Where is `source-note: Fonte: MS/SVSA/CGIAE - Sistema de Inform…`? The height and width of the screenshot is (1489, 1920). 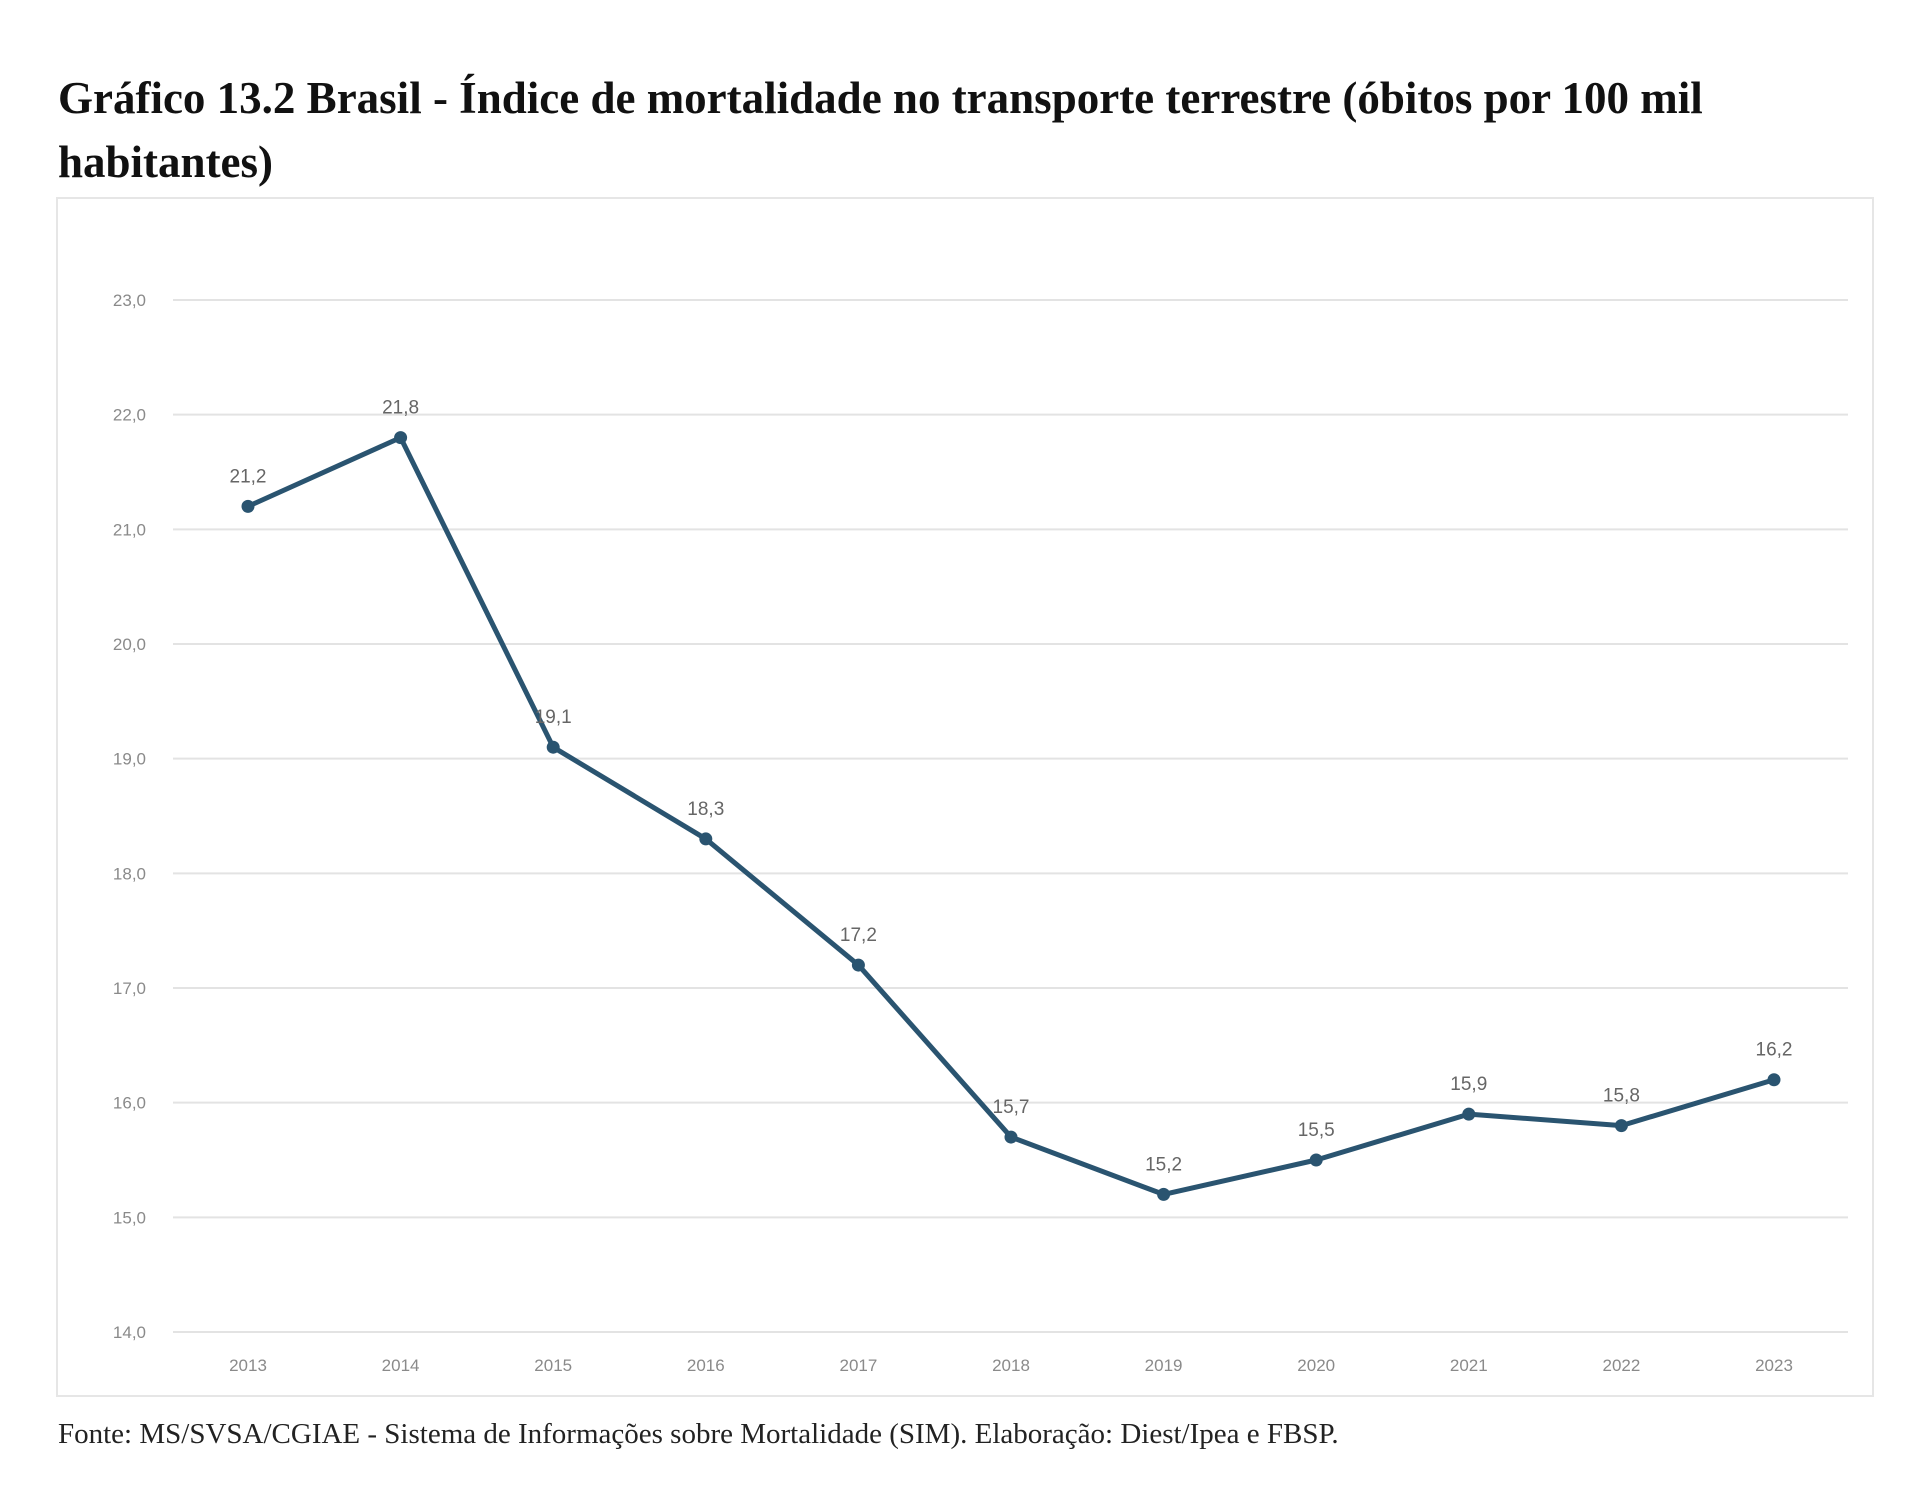
source-note: Fonte: MS/SVSA/CGIAE - Sistema de Inform… is located at coordinates (698, 1434).